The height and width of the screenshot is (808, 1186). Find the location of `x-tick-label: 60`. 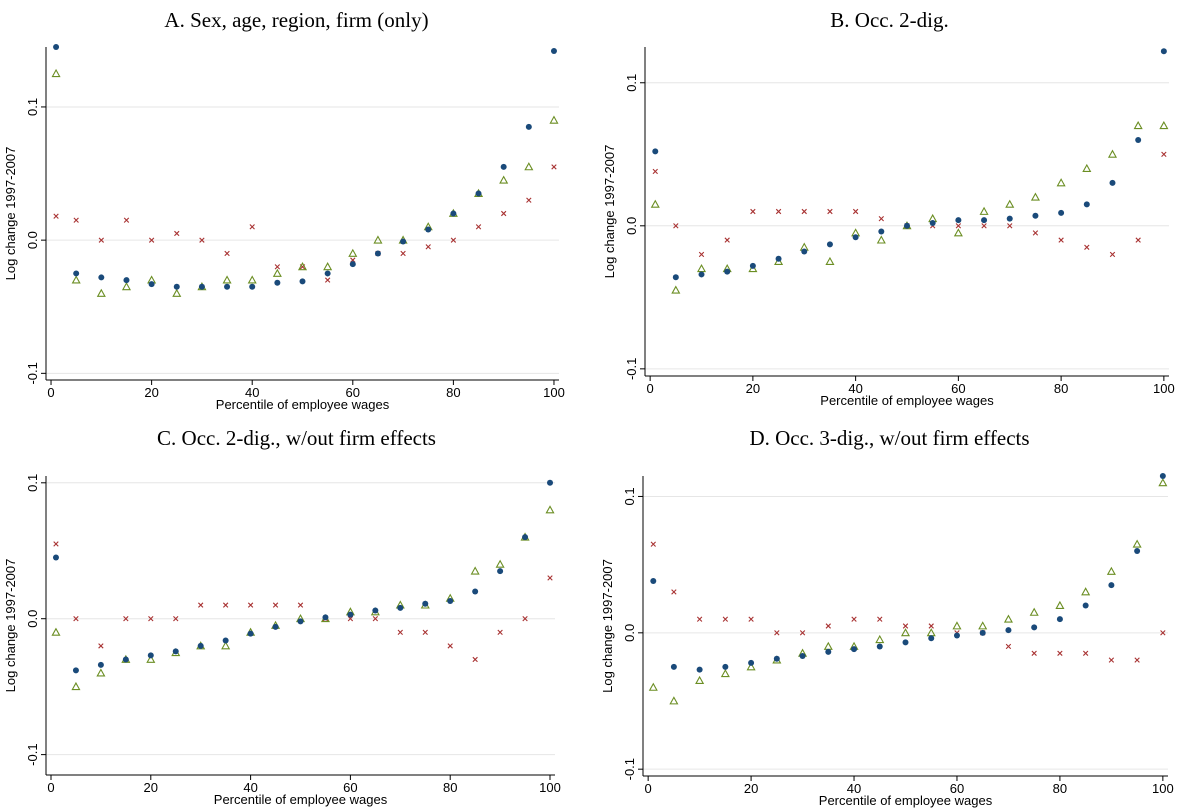

x-tick-label: 60 is located at coordinates (353, 392).